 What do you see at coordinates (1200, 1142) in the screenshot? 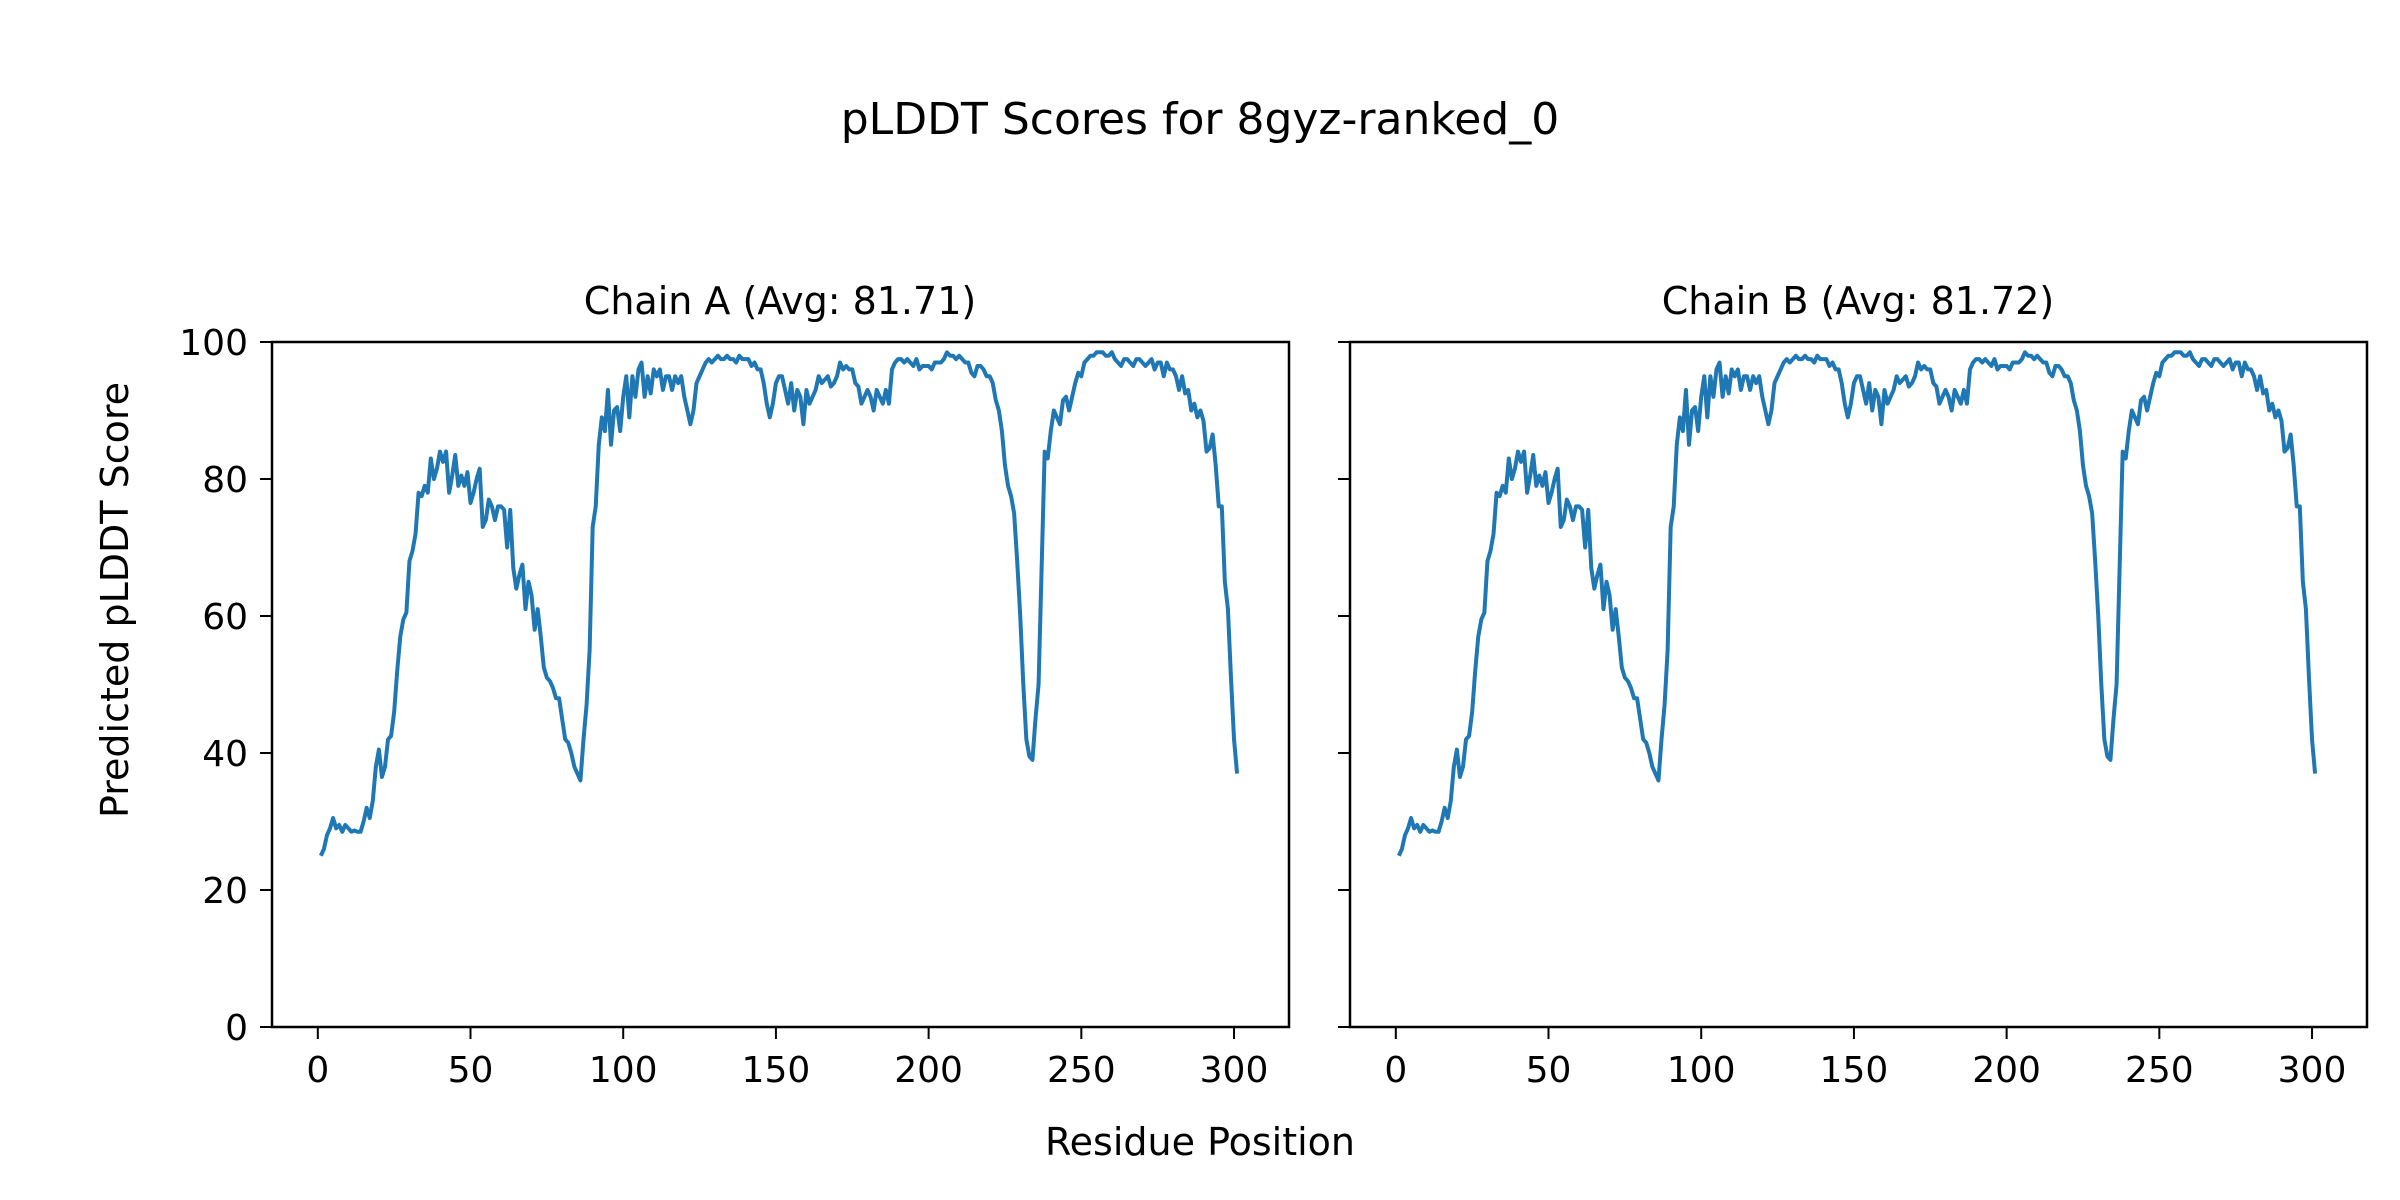
I see `x-axis-label: Residue Position` at bounding box center [1200, 1142].